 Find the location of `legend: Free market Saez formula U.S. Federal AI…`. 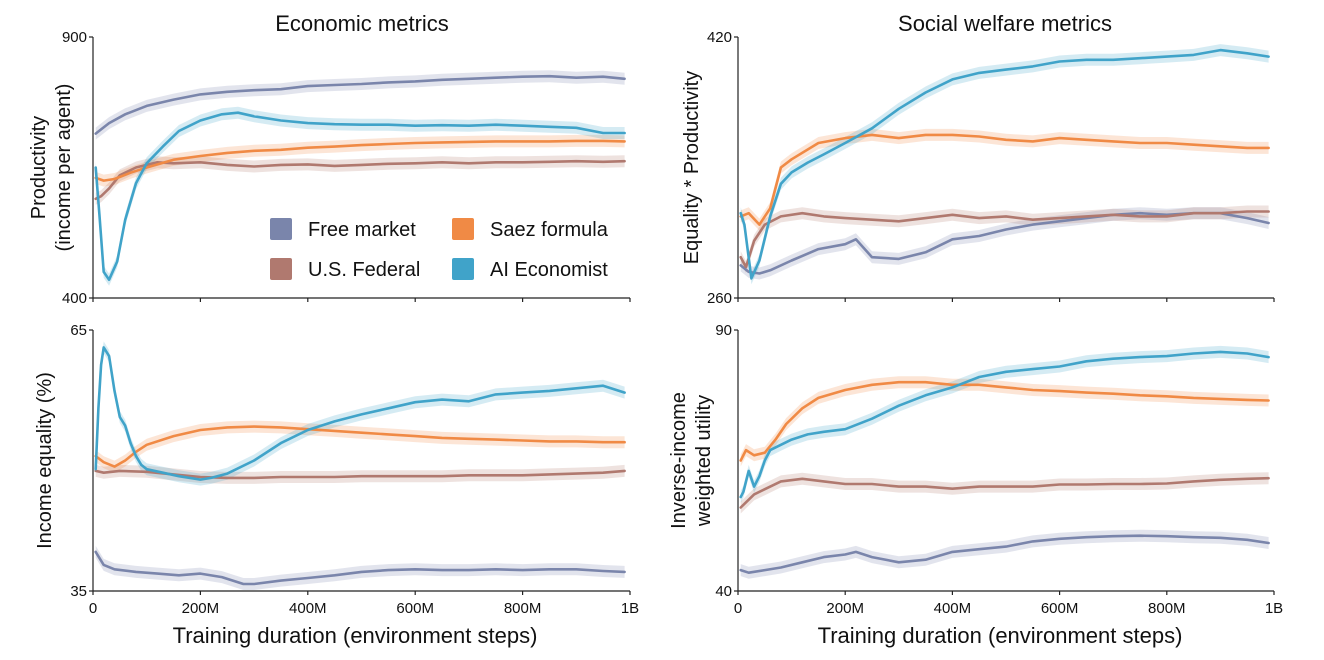

legend: Free market Saez formula U.S. Federal AI… is located at coordinates (439, 249).